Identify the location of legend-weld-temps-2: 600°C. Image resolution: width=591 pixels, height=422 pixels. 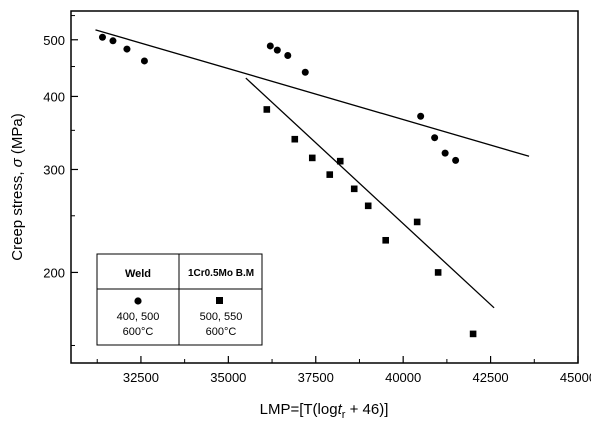
(138, 332).